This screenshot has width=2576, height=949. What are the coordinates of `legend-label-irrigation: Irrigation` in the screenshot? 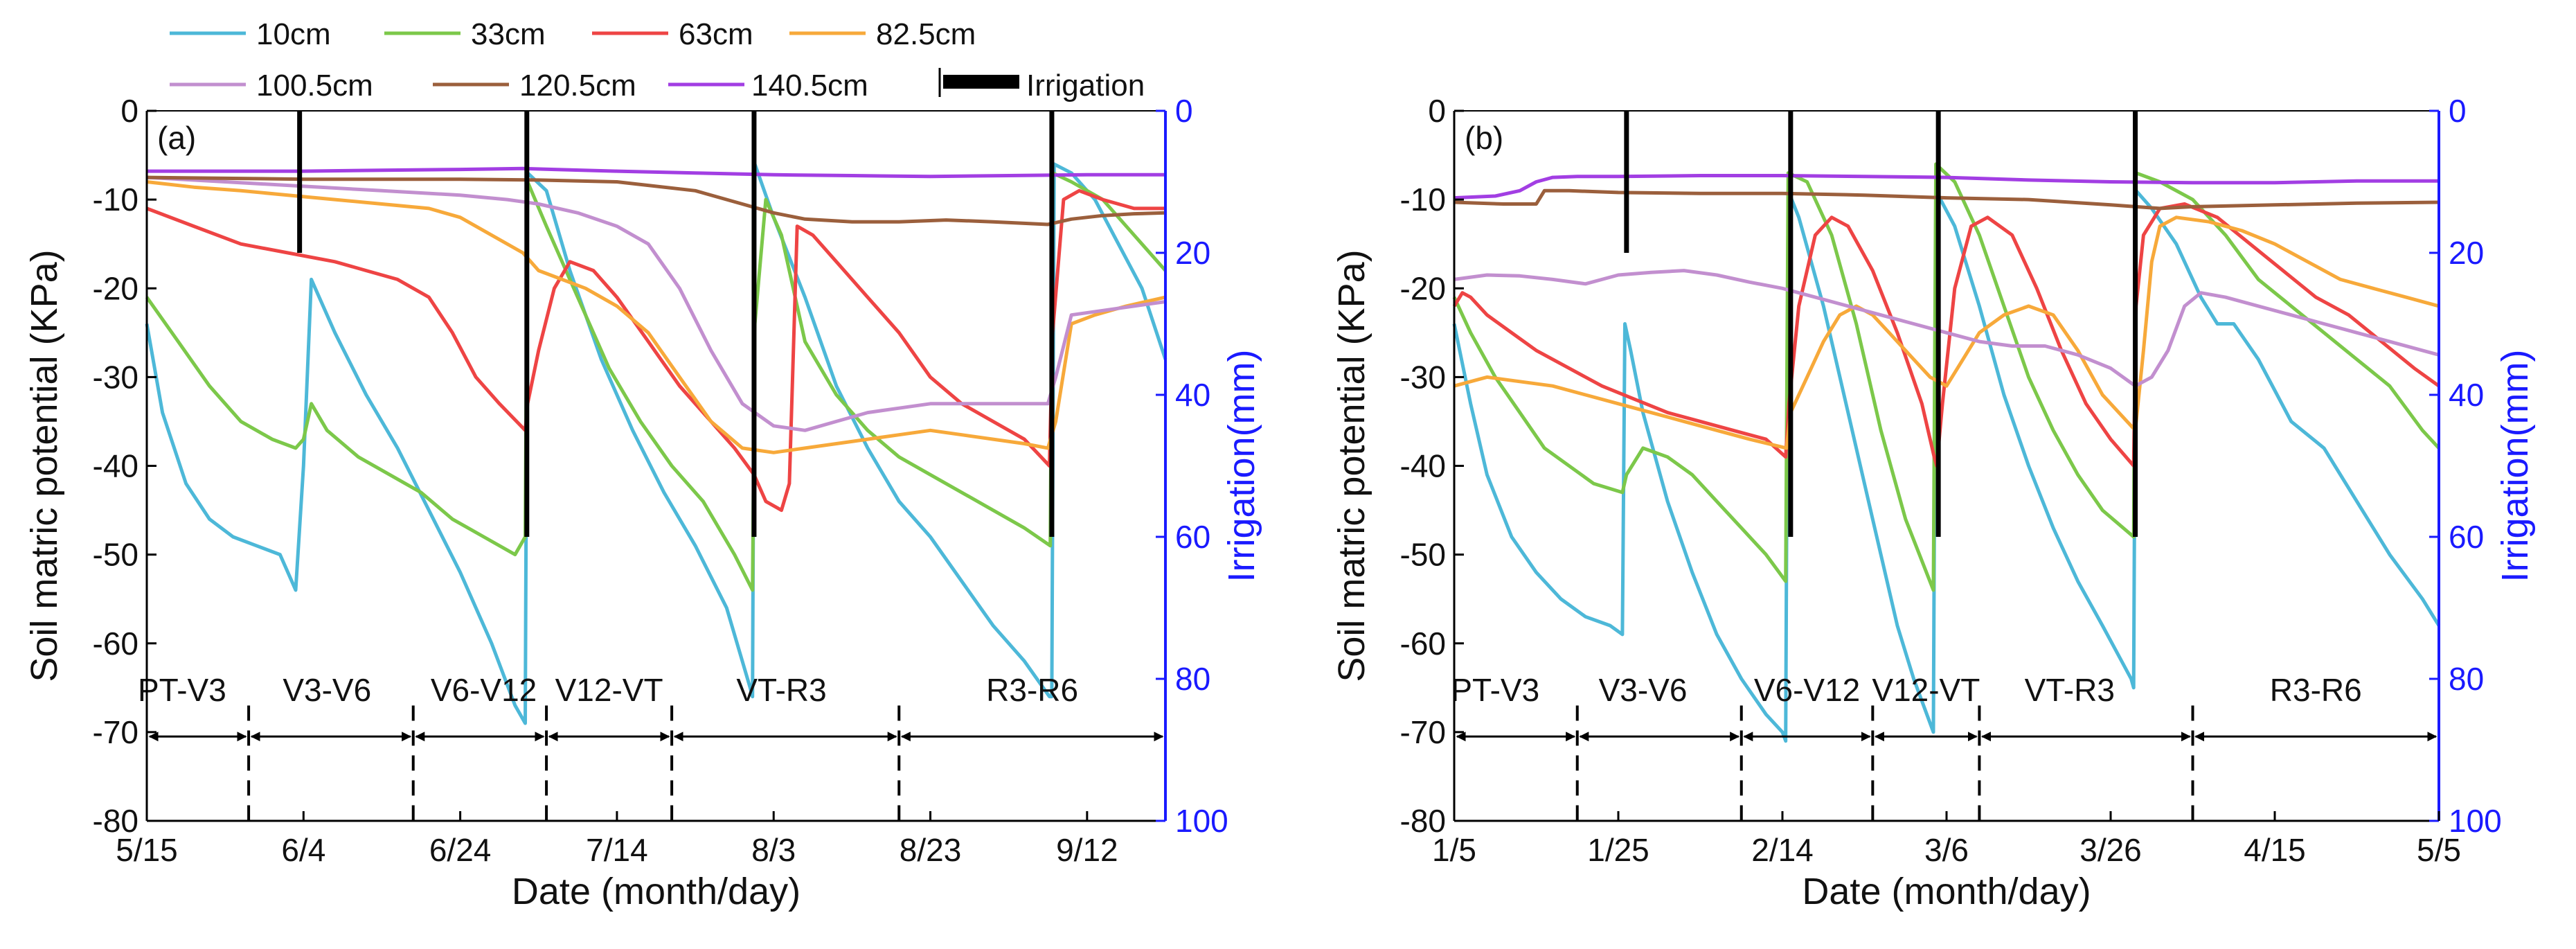 It's located at (1085, 86).